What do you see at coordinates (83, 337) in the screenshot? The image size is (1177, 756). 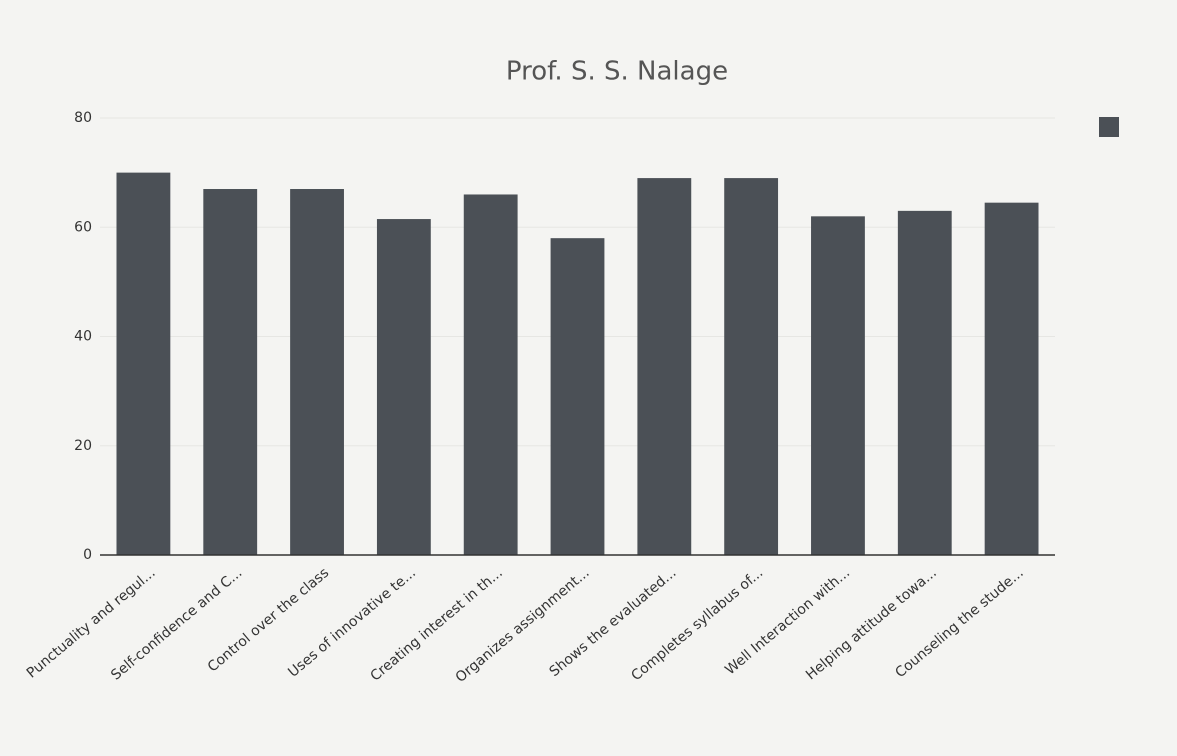 I see `y-tick-label: 40` at bounding box center [83, 337].